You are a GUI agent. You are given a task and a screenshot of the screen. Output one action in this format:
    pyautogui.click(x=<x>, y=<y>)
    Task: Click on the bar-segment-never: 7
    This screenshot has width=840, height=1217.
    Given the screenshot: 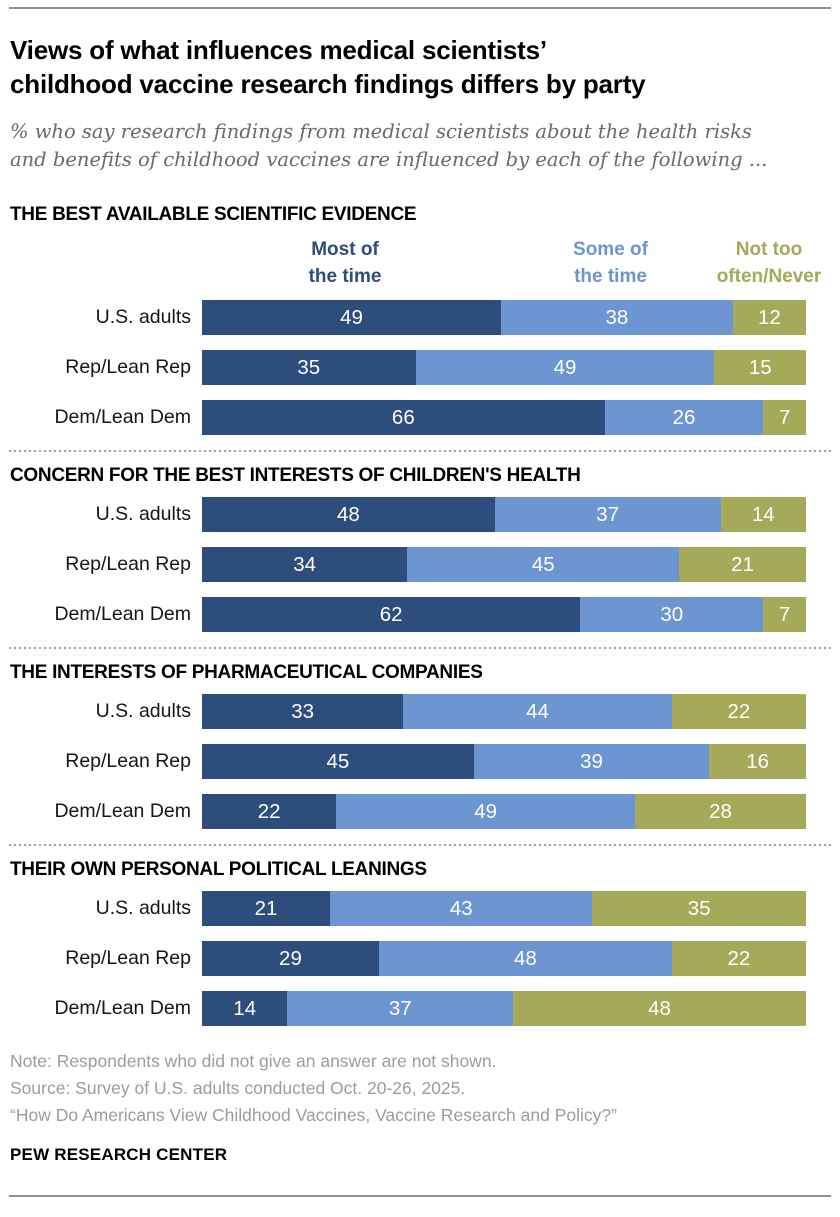 What is the action you would take?
    pyautogui.click(x=784, y=418)
    